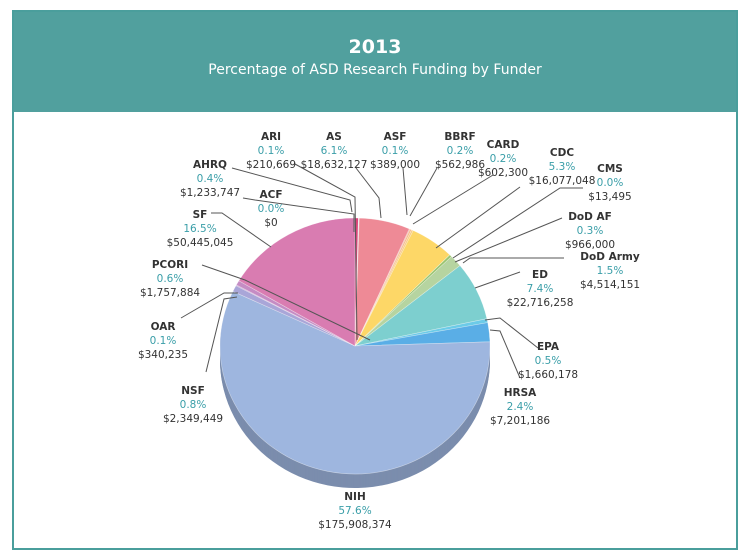 This screenshot has height=553, width=750. I want to click on slice-label: CDC 5.3% $16,077,048, so click(562, 167).